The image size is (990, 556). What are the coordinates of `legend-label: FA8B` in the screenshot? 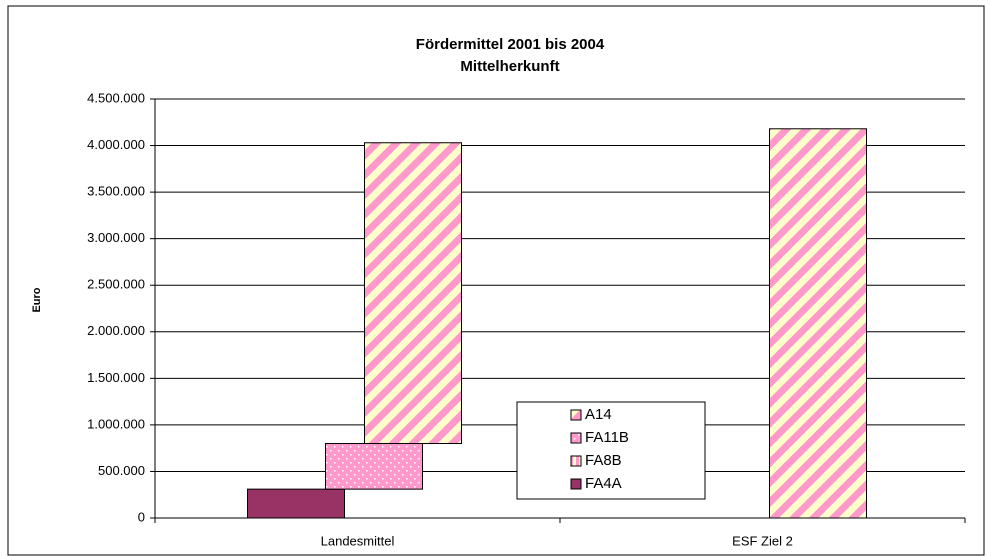 It's located at (603, 460).